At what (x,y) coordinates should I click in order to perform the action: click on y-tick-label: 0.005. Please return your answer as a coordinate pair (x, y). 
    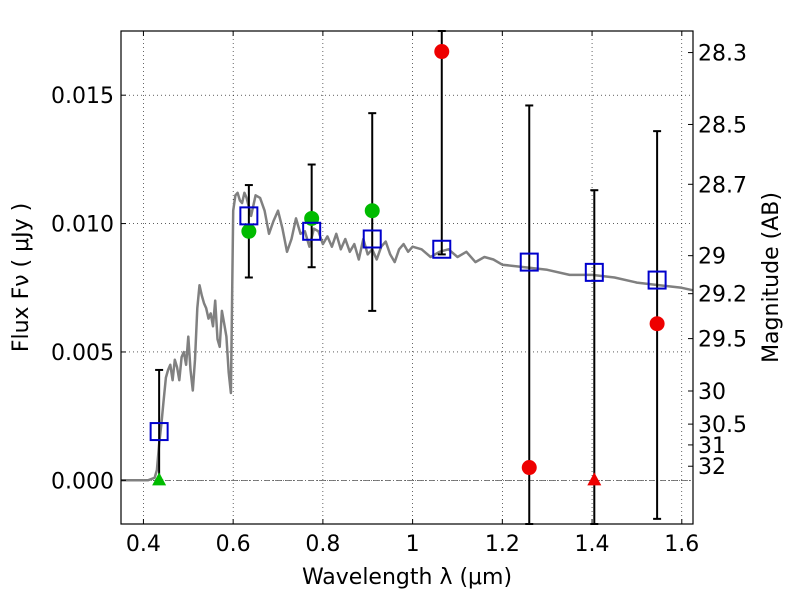
    Looking at the image, I should click on (82, 353).